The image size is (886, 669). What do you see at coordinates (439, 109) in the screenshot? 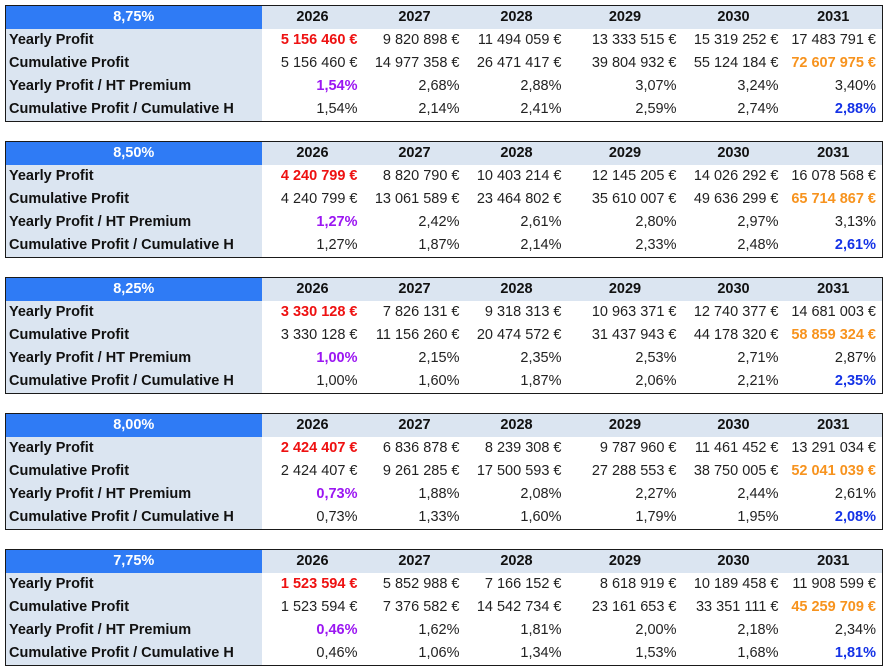
I see `value-cell: 2,14%` at bounding box center [439, 109].